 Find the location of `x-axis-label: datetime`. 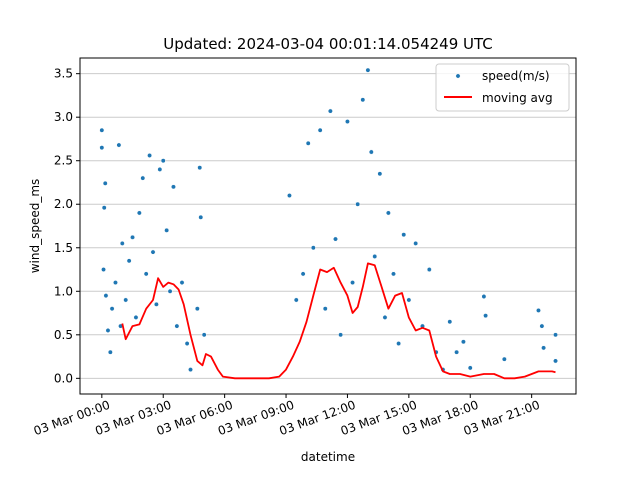

x-axis-label: datetime is located at coordinates (328, 457).